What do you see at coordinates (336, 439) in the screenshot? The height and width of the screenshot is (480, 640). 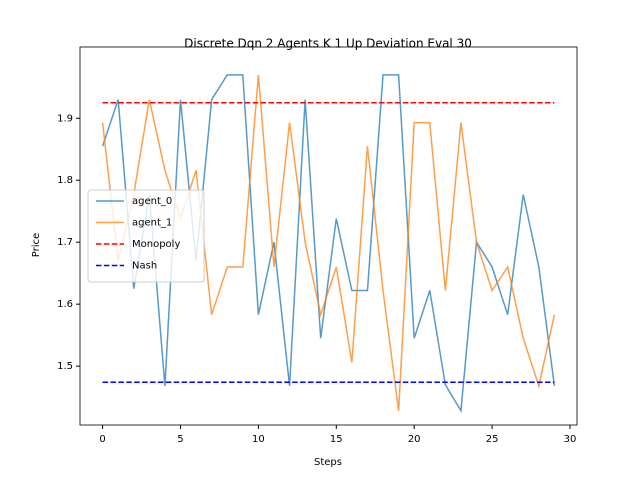 I see `x-tick-label: 15` at bounding box center [336, 439].